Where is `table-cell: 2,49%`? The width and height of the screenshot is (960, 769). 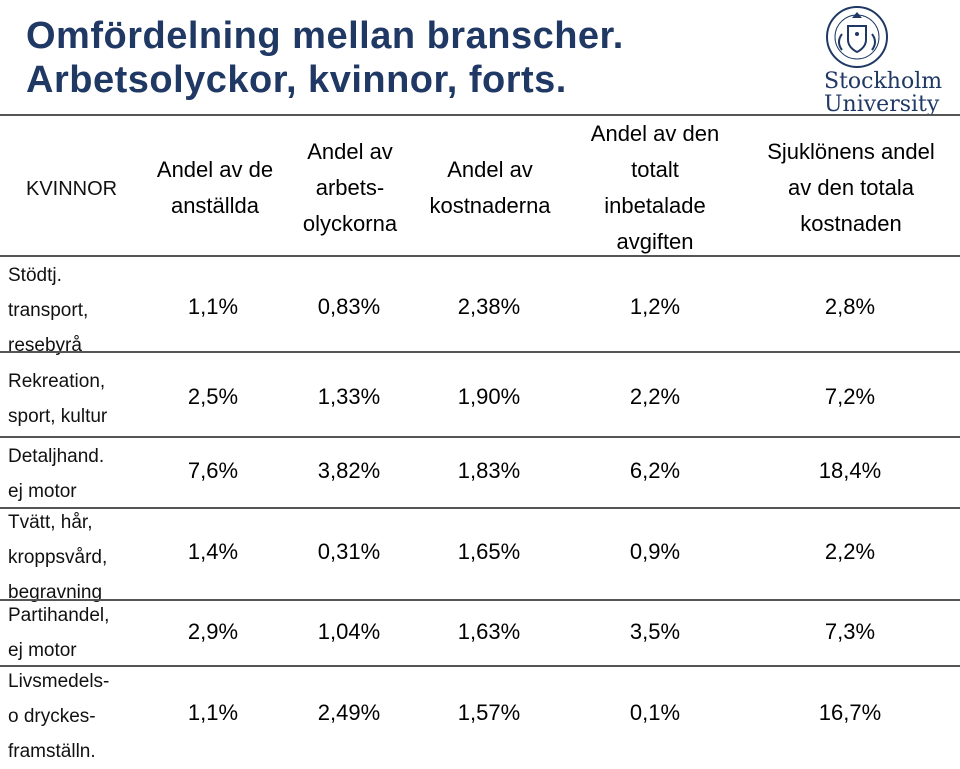 table-cell: 2,49% is located at coordinates (349, 712).